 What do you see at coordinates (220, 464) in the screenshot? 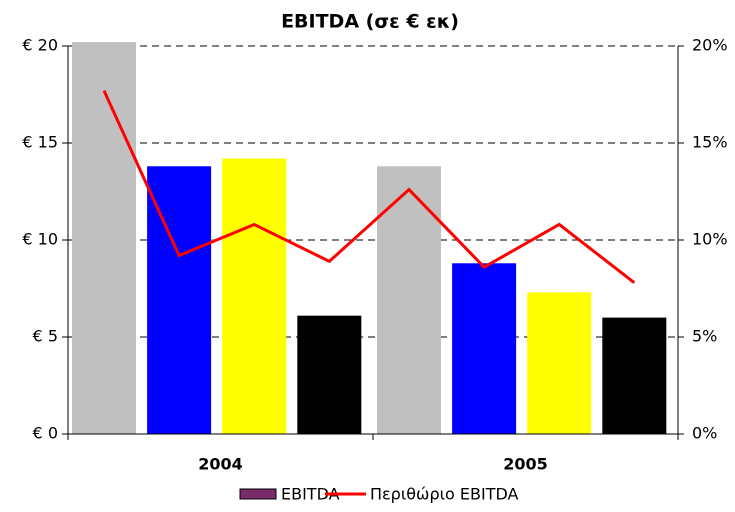
I see `x-group-label: 2004` at bounding box center [220, 464].